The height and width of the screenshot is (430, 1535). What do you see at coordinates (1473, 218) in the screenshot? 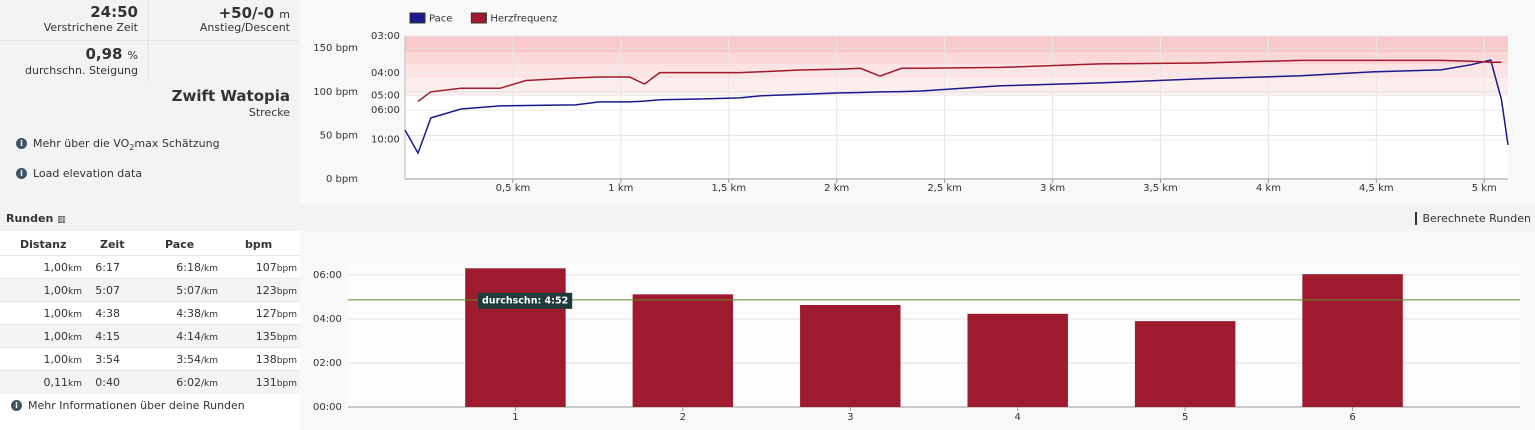
I see `calculated-laps: Berechnete Runden` at bounding box center [1473, 218].